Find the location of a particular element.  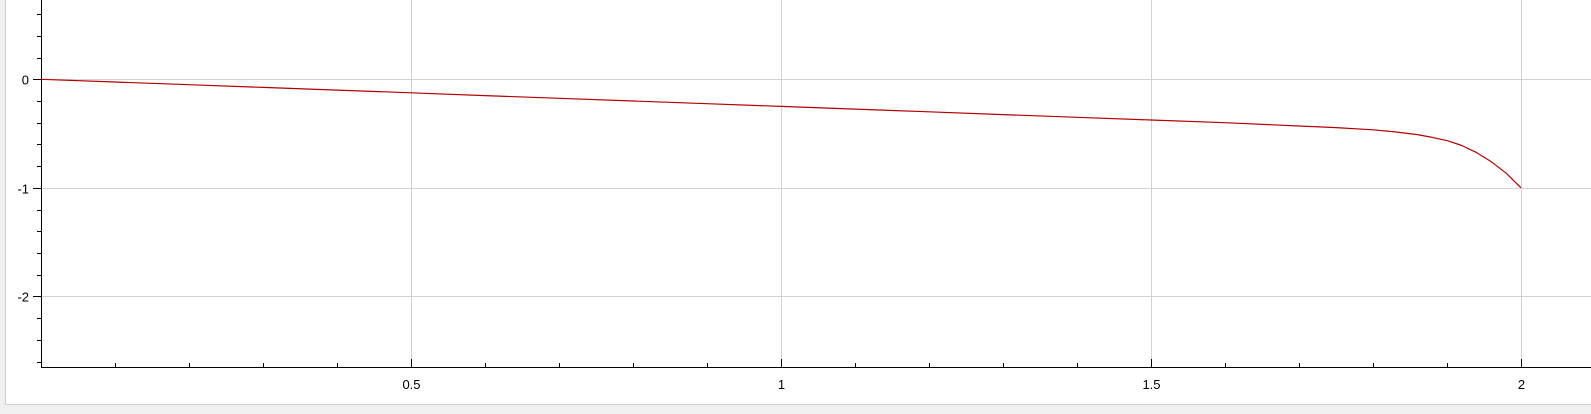

y-tick-label: -1 is located at coordinates (23, 189).